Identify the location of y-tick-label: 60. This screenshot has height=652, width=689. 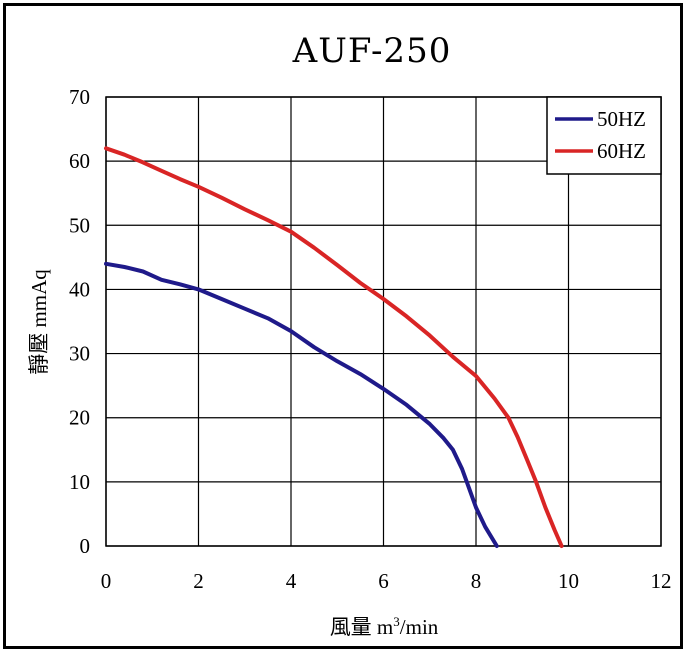
(79, 161).